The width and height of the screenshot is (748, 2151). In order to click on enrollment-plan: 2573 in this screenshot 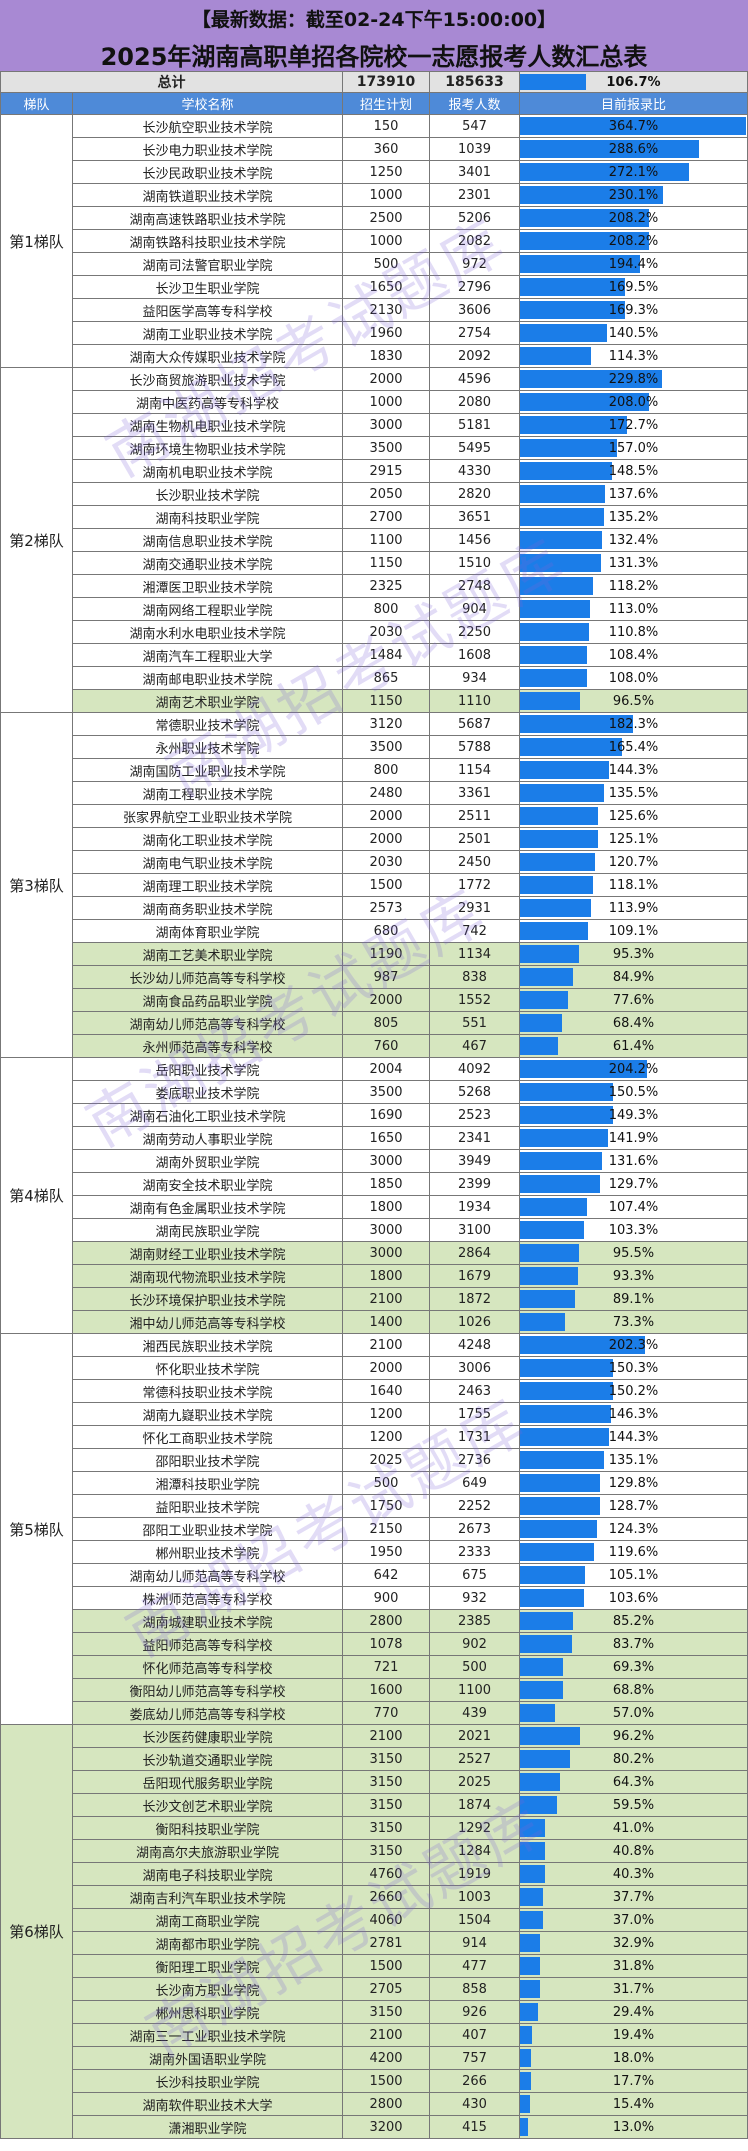, I will do `click(386, 908)`.